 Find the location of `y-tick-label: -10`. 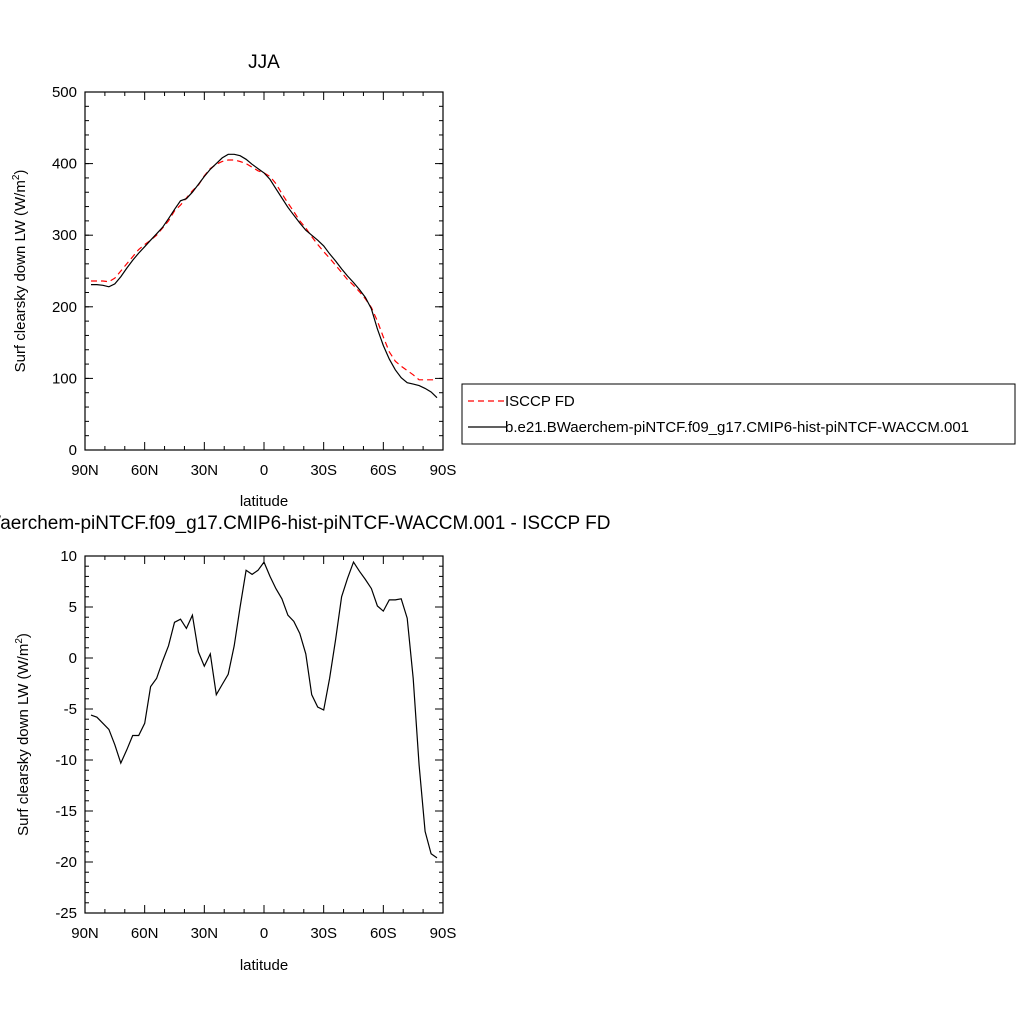

y-tick-label: -10 is located at coordinates (66, 760).